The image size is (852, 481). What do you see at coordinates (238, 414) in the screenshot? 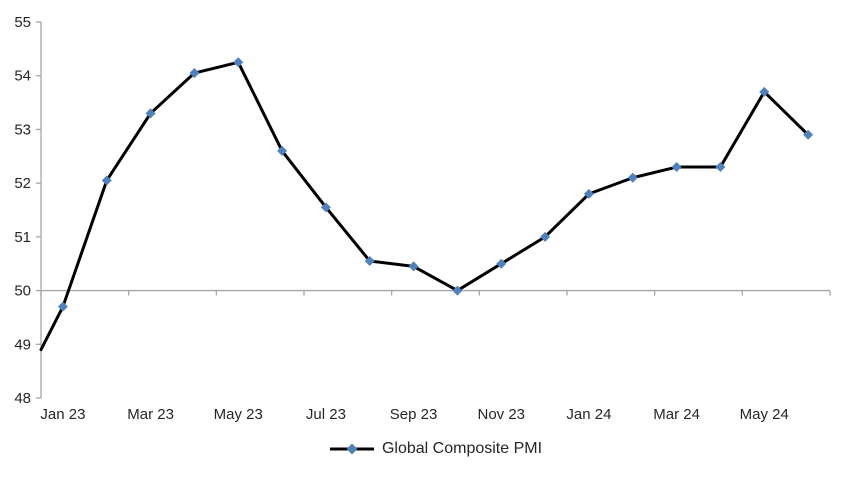
I see `x-axis-tick-label: May 23` at bounding box center [238, 414].